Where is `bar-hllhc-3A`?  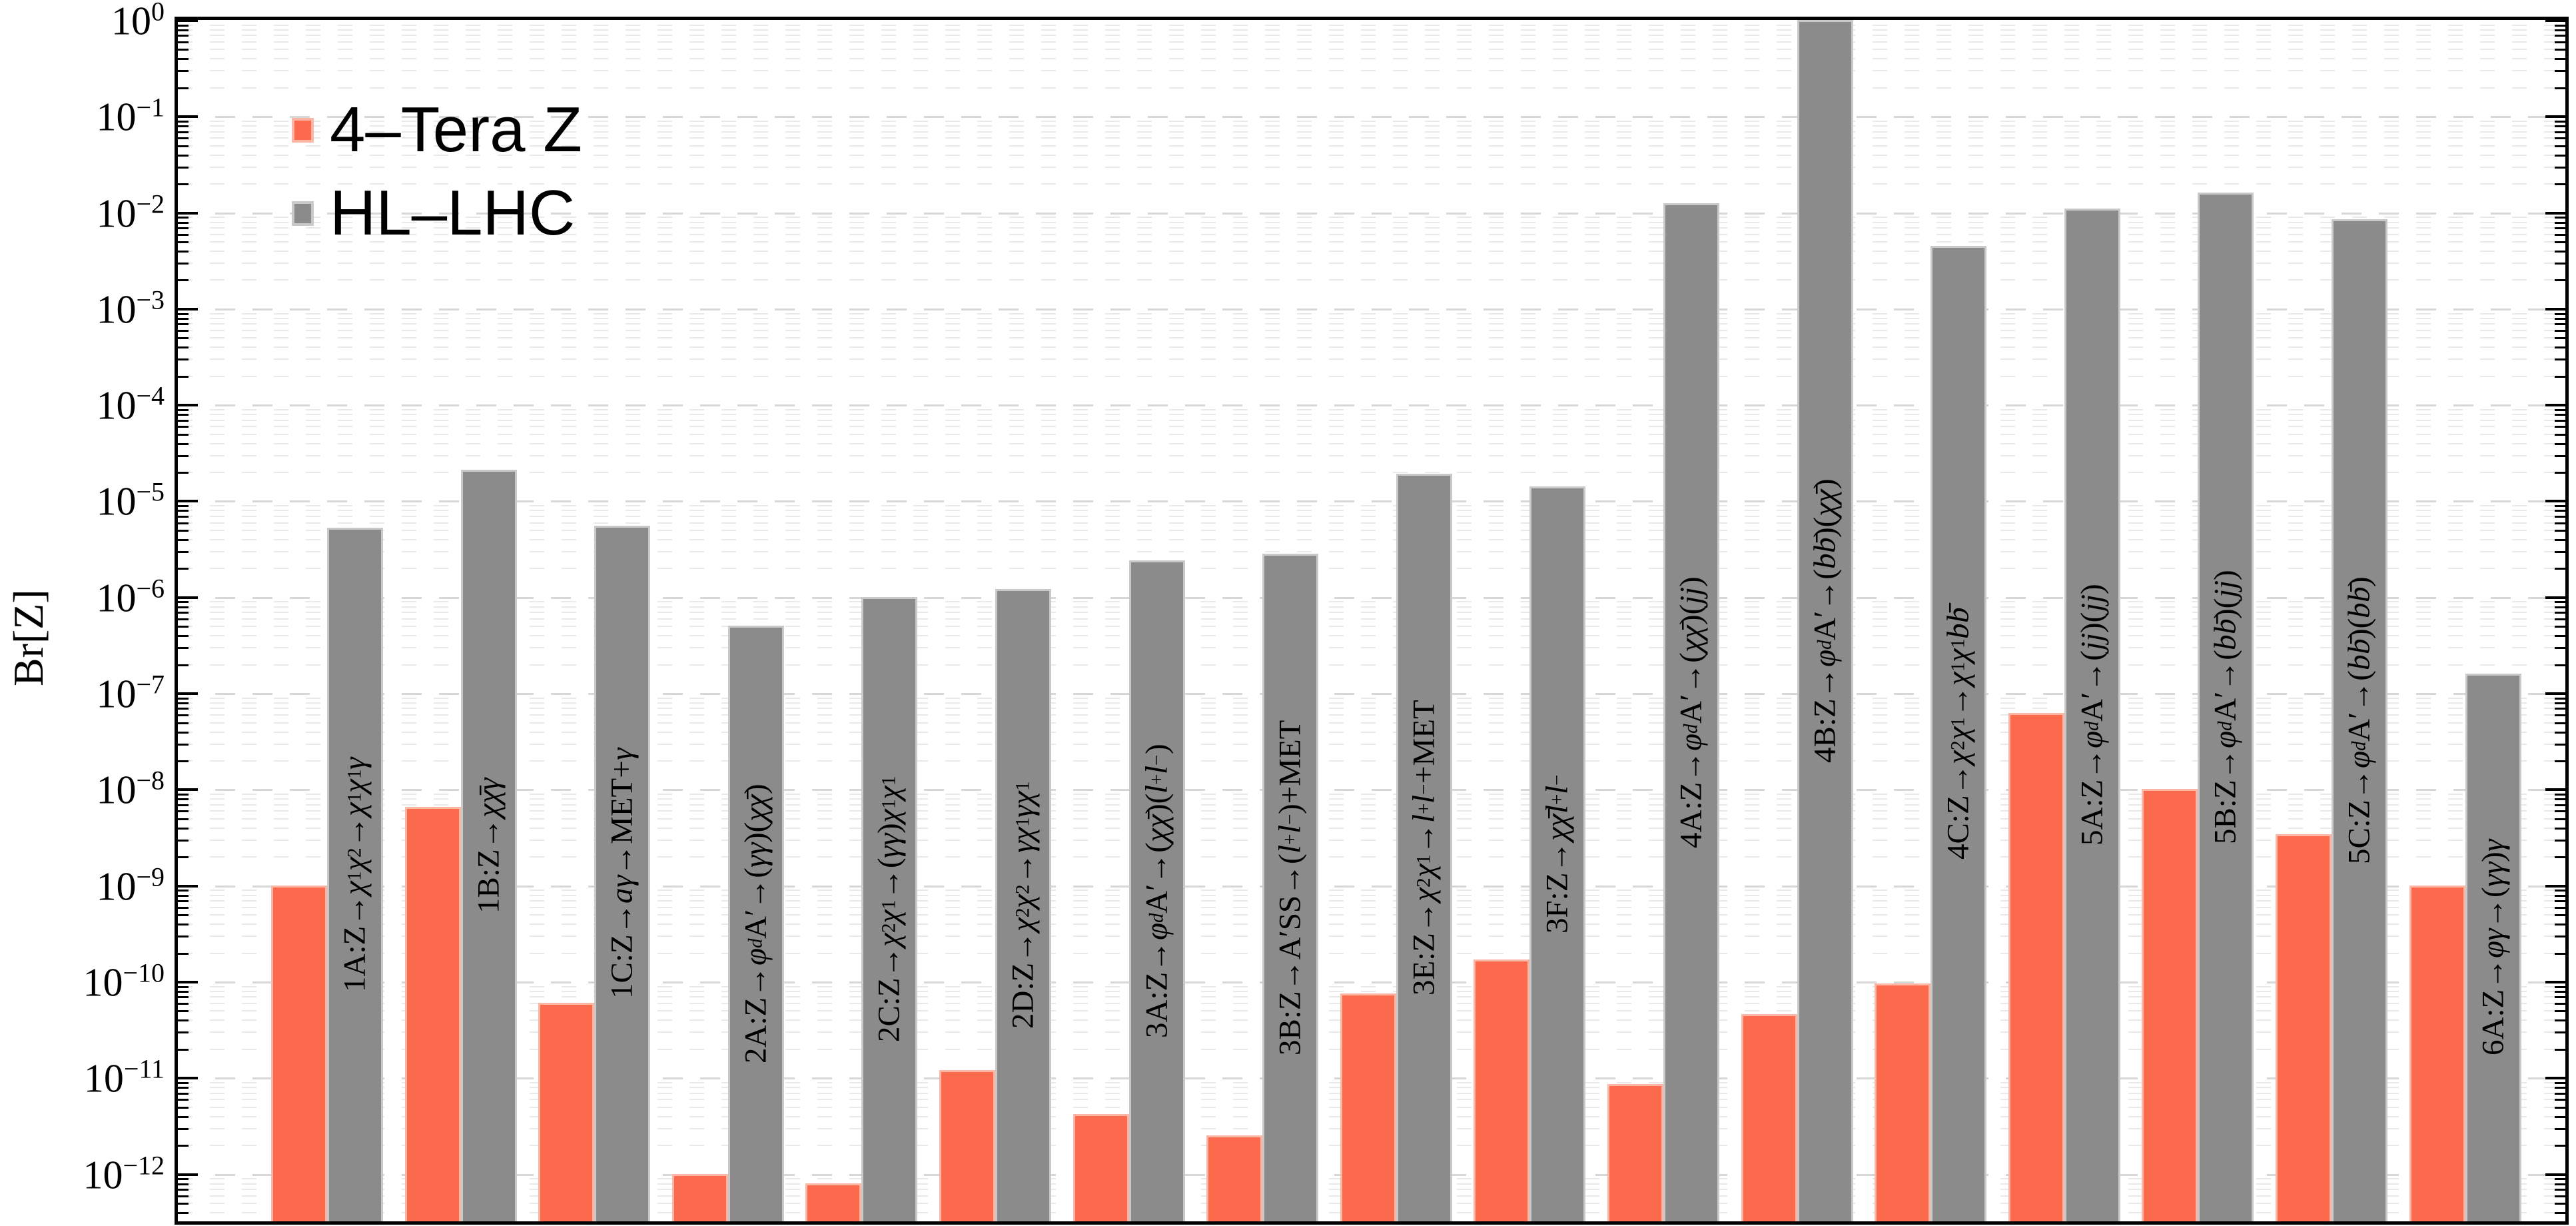 bar-hllhc-3A is located at coordinates (1157, 890).